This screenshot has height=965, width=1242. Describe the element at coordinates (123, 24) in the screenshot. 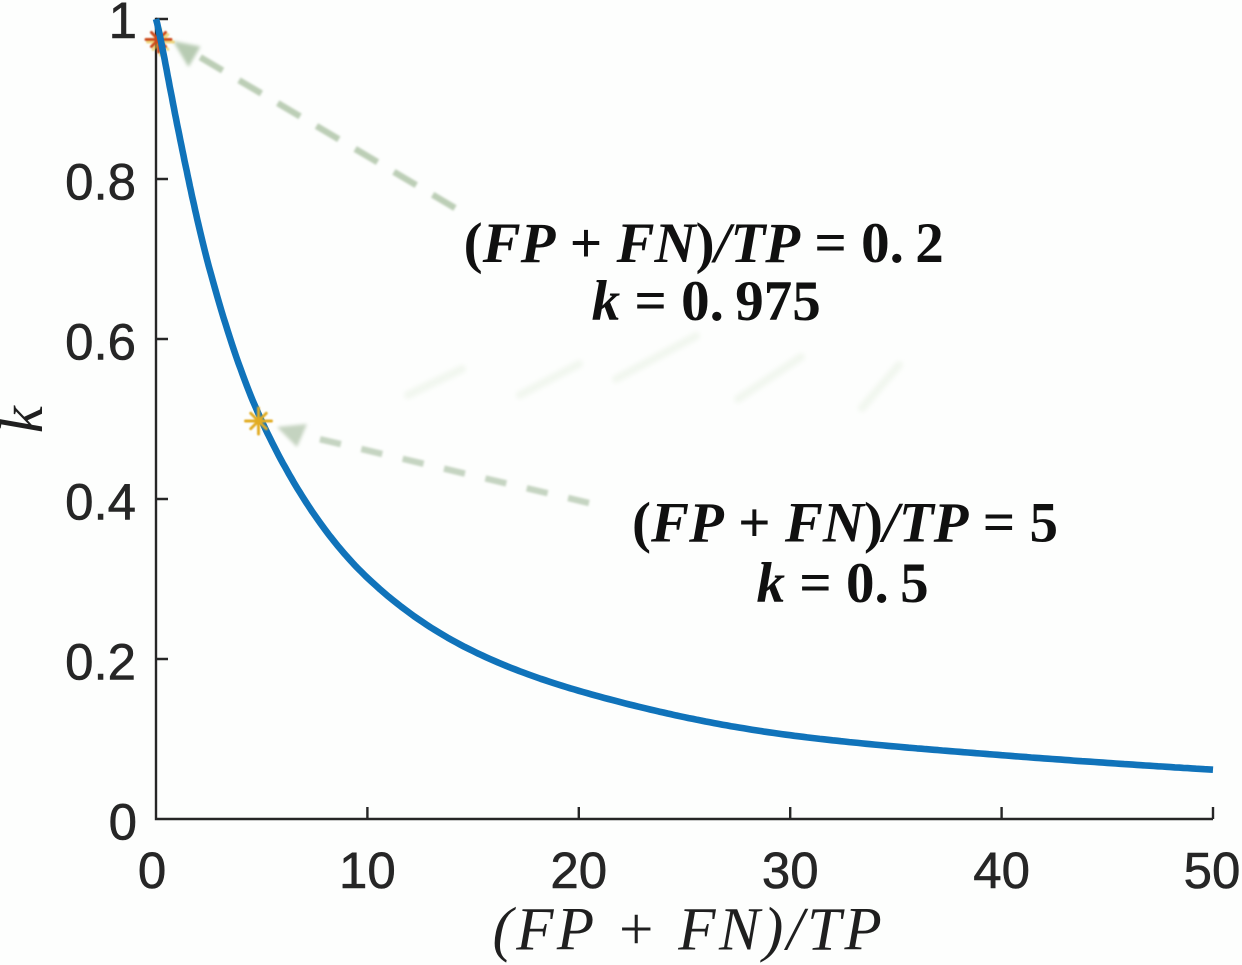

I see `svg-text: 1` at that location.